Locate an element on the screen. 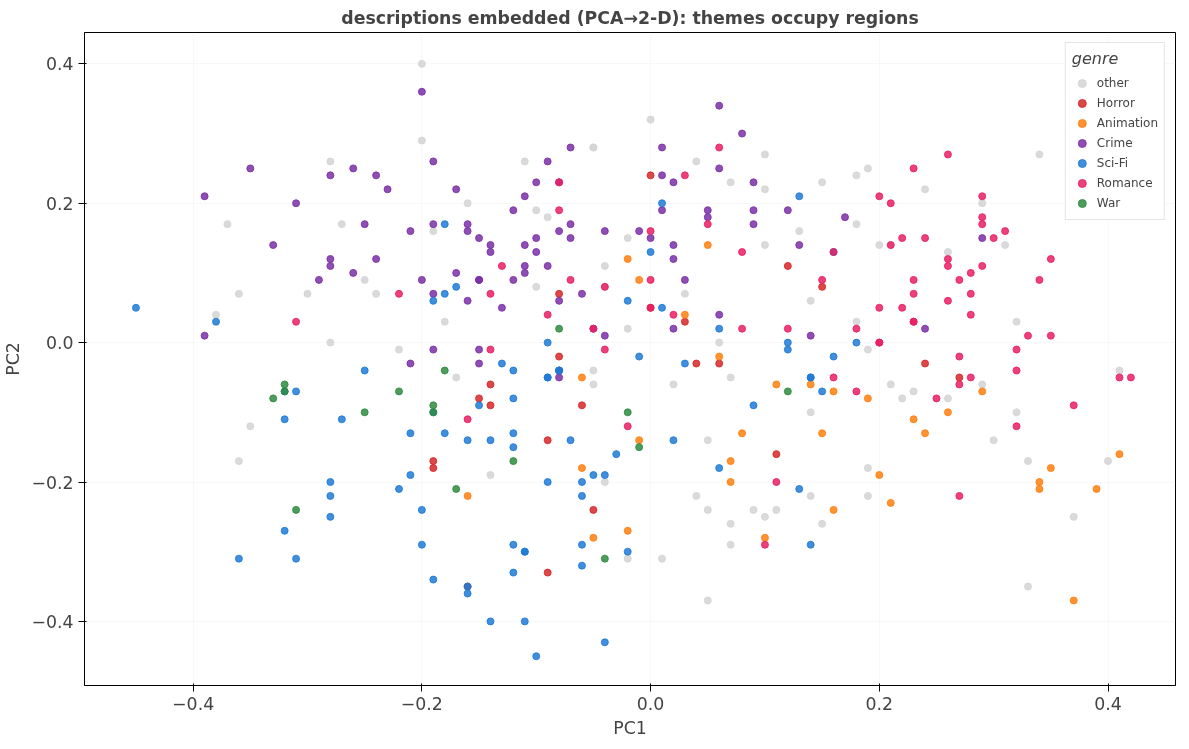 This screenshot has height=749, width=1189. y-axis-title: PC2 is located at coordinates (13, 359).